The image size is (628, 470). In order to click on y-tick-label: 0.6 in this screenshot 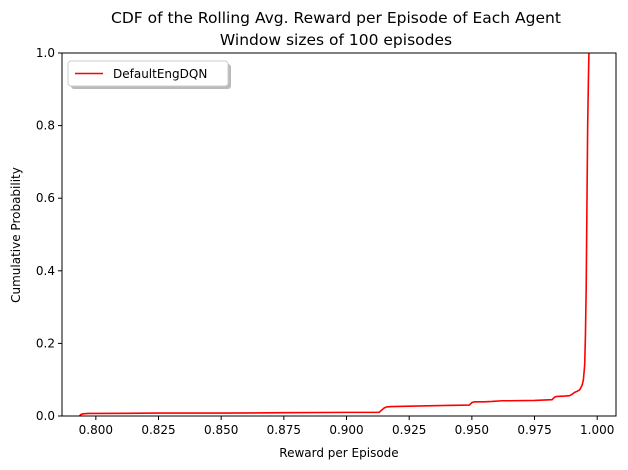, I will do `click(45, 198)`.